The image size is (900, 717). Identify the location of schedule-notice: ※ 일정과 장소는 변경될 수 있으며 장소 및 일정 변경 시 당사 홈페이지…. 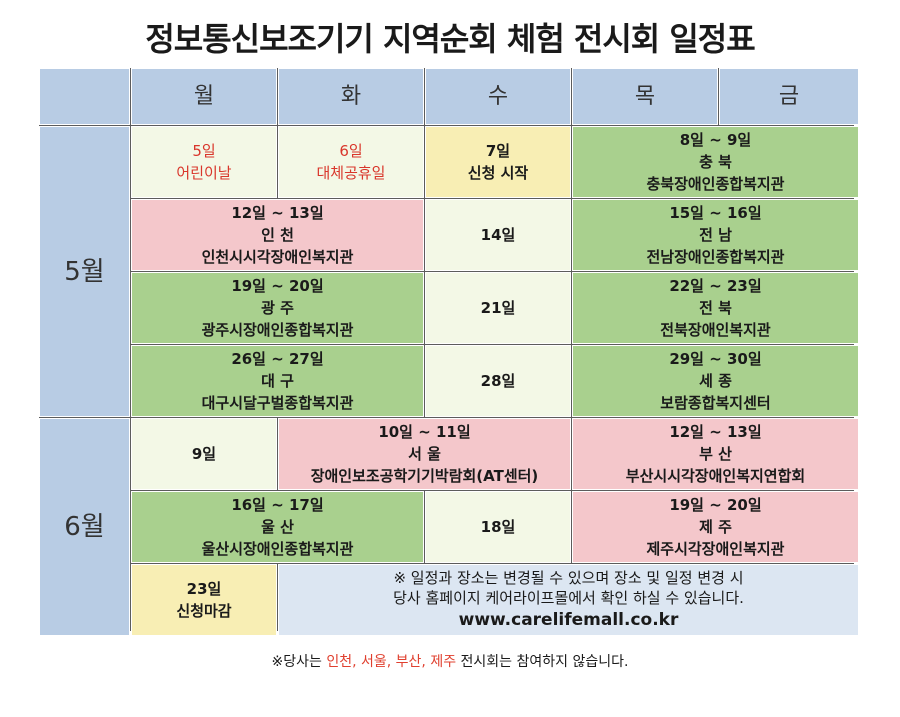
(568, 600).